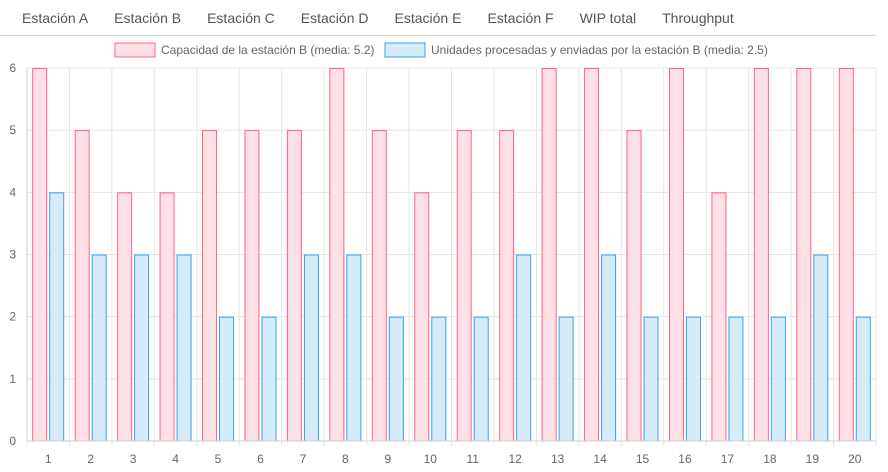  What do you see at coordinates (218, 459) in the screenshot?
I see `x-tick-label: 5` at bounding box center [218, 459].